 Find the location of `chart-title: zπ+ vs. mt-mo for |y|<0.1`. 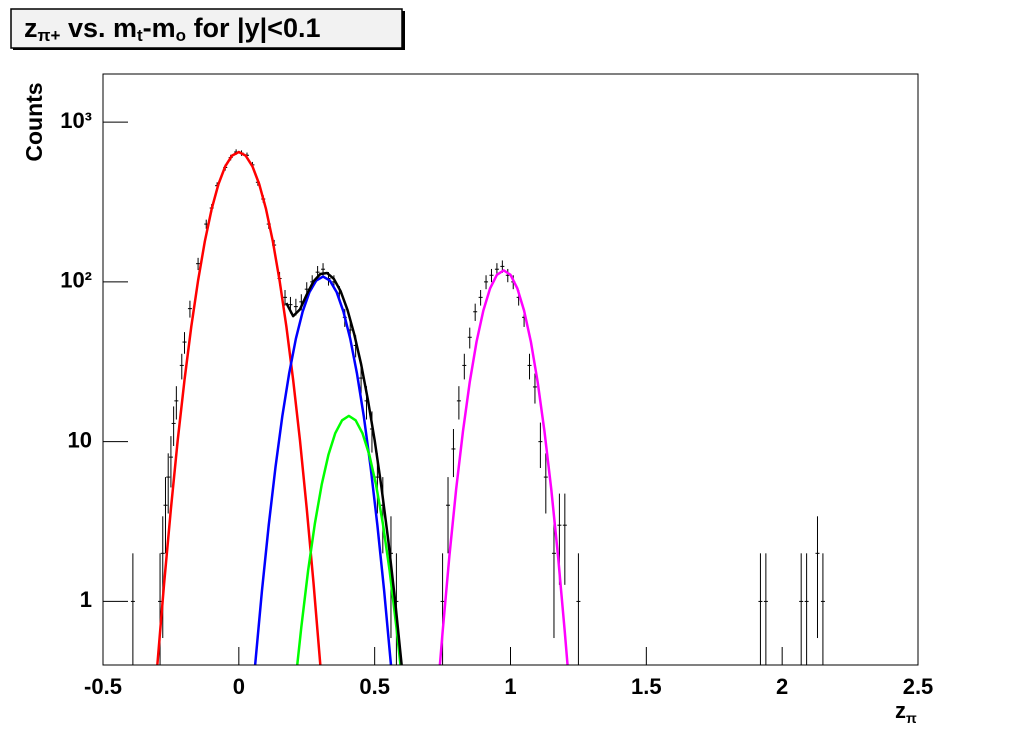

chart-title: zπ+ vs. mt-mo for |y|<0.1 is located at coordinates (172, 29).